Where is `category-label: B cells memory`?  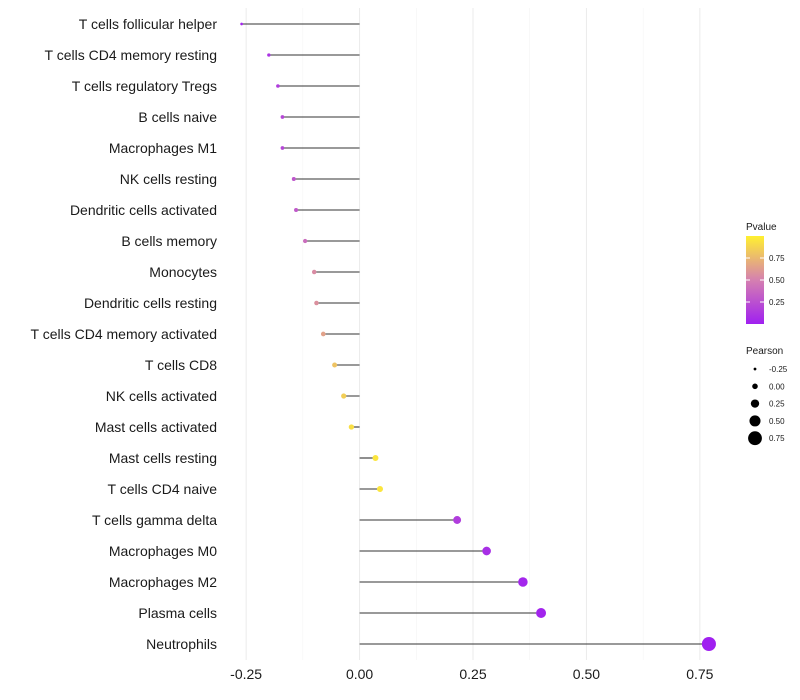 category-label: B cells memory is located at coordinates (169, 241).